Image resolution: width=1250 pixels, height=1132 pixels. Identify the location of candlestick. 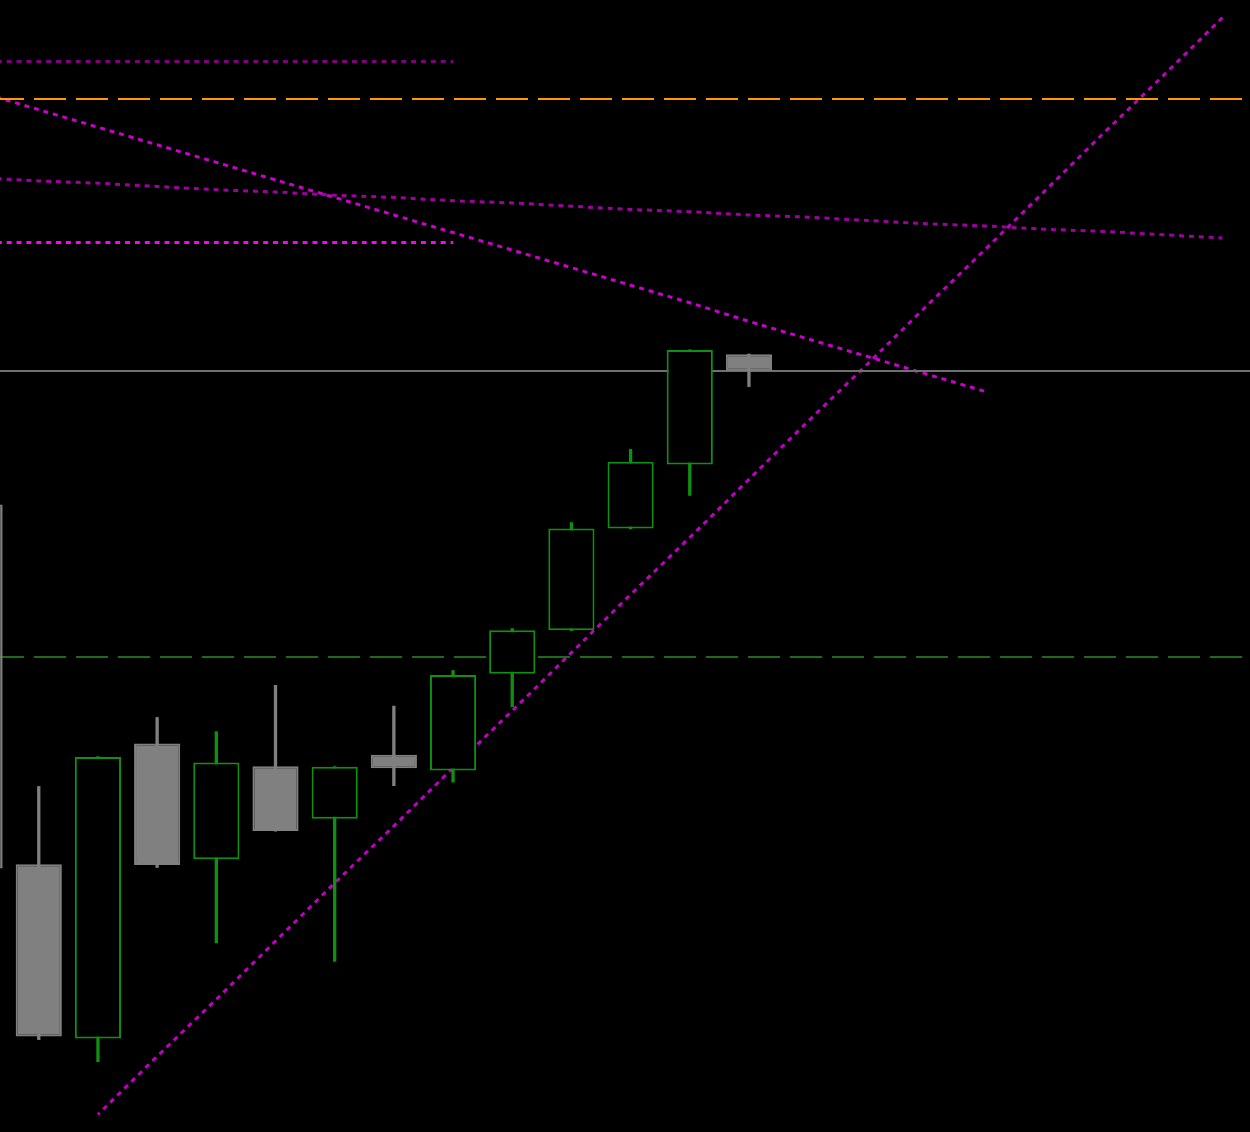
(393, 746).